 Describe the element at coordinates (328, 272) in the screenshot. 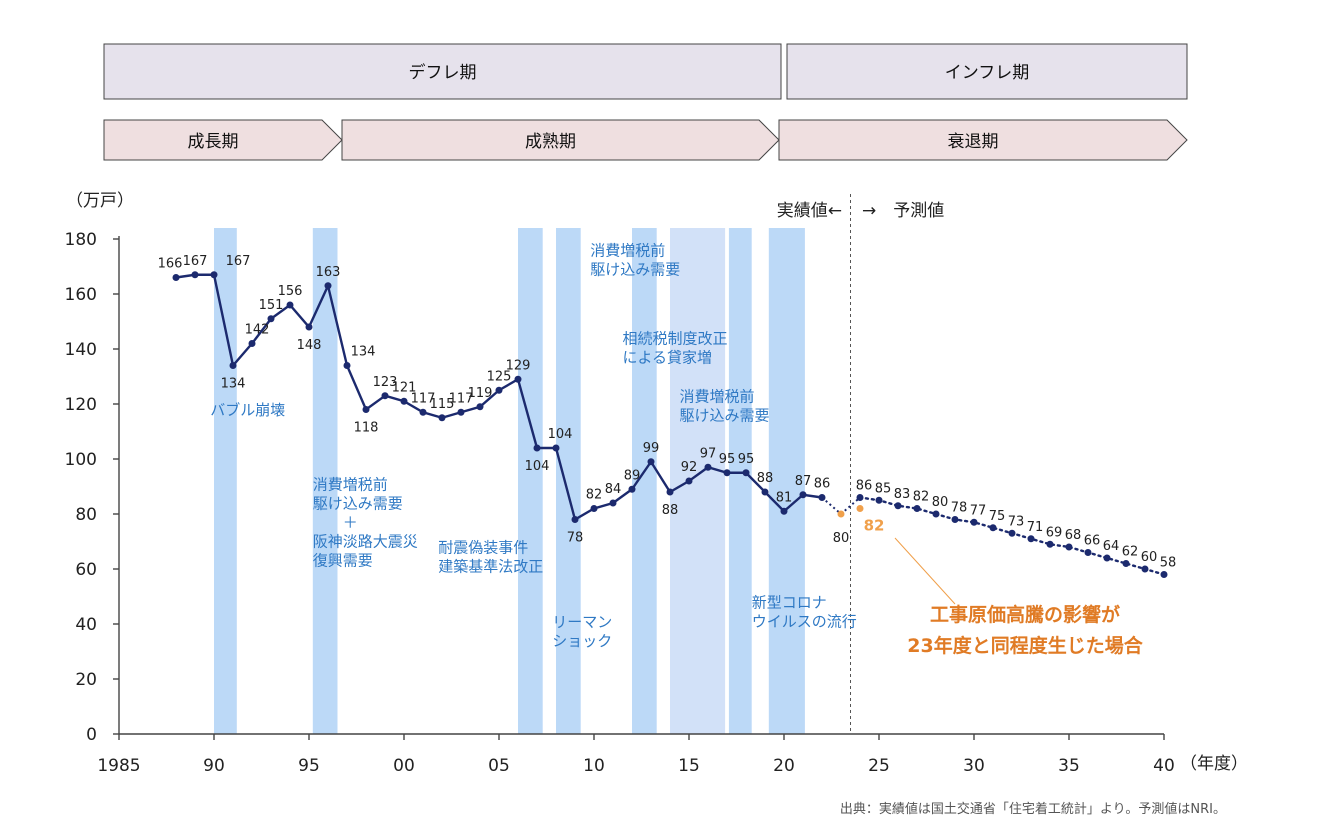

I see `data-label: 163` at that location.